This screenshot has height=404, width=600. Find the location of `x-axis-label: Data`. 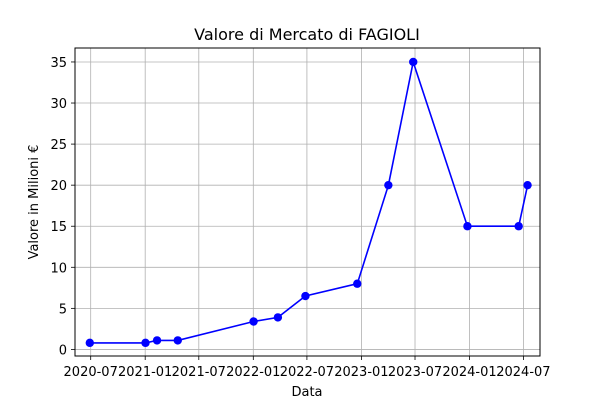

x-axis-label: Data is located at coordinates (306, 392).